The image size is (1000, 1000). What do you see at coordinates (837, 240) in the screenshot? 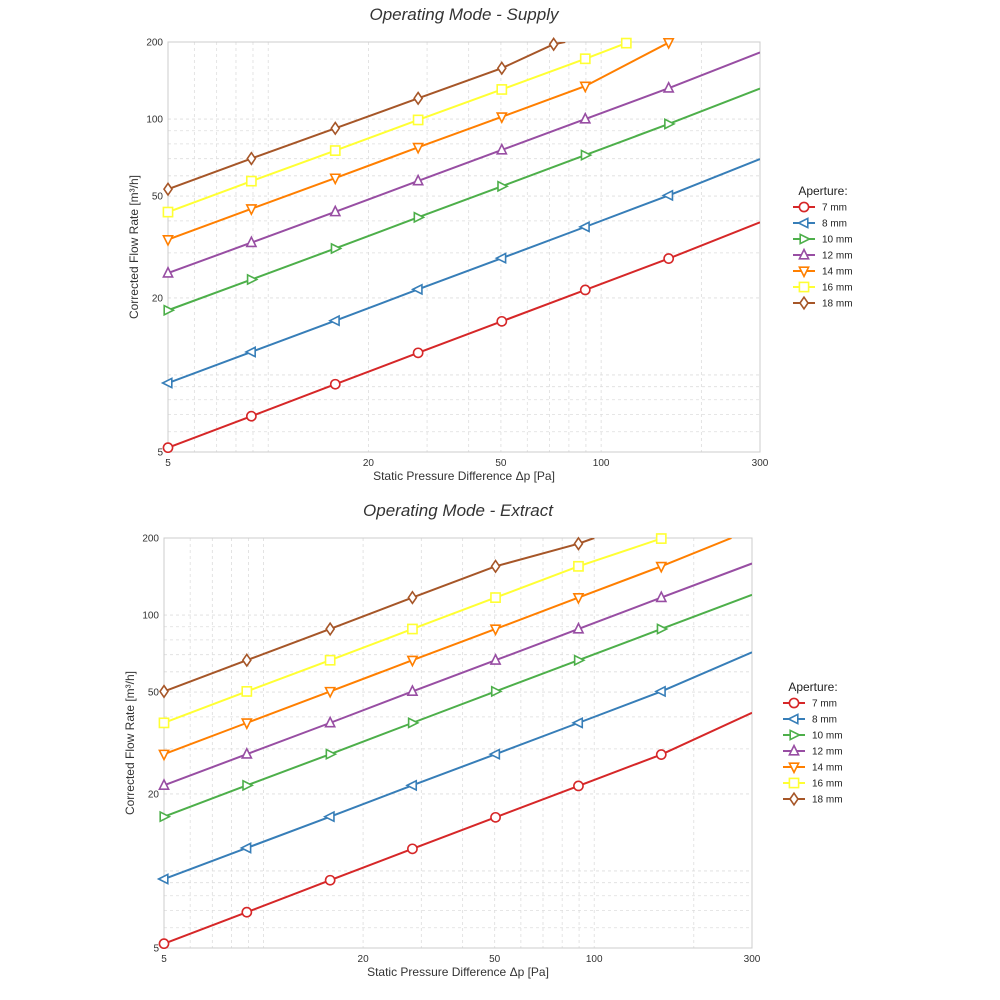
I see `legend-label: 10 mm` at bounding box center [837, 240].